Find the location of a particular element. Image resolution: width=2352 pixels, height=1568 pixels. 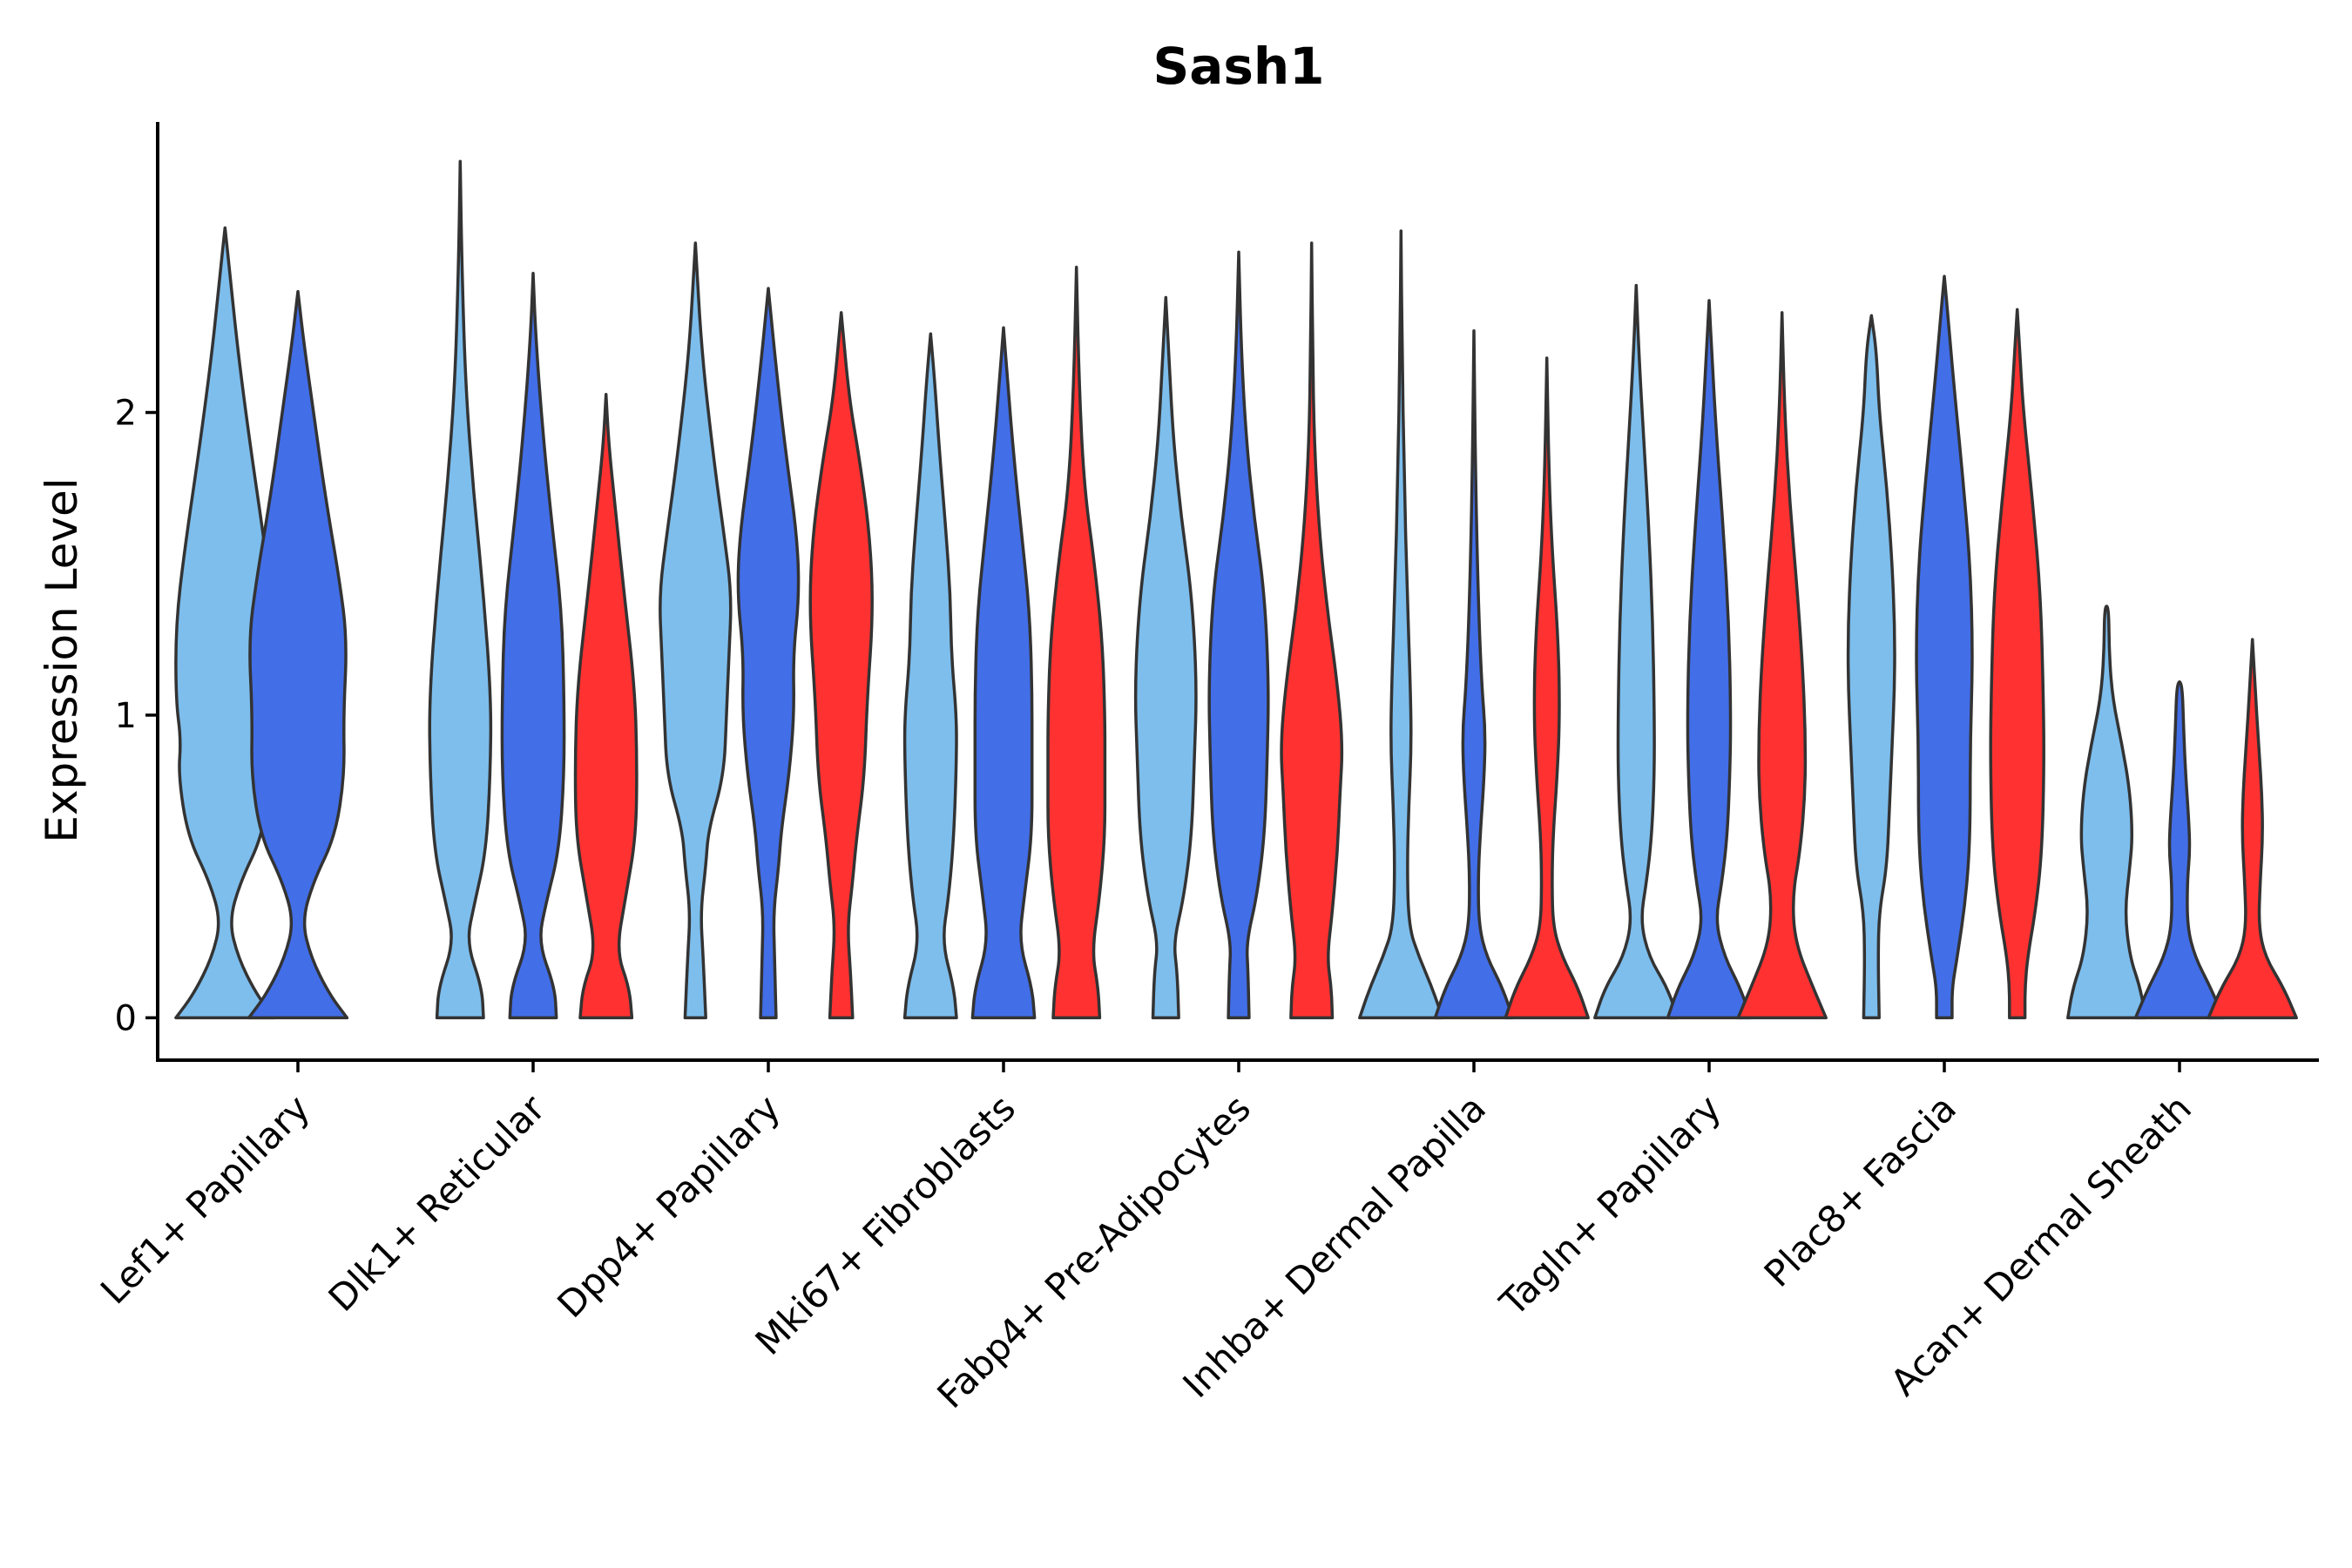

x-tick-label: Tagln+ Papillary is located at coordinates (1610, 1205).